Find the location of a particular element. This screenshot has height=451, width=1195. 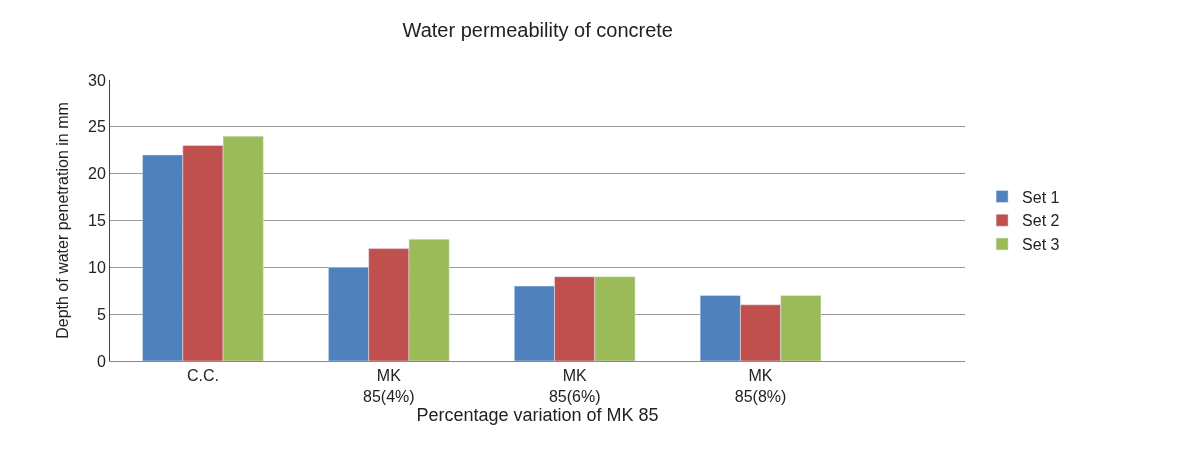

y-tick-label: 0 is located at coordinates (101, 361).